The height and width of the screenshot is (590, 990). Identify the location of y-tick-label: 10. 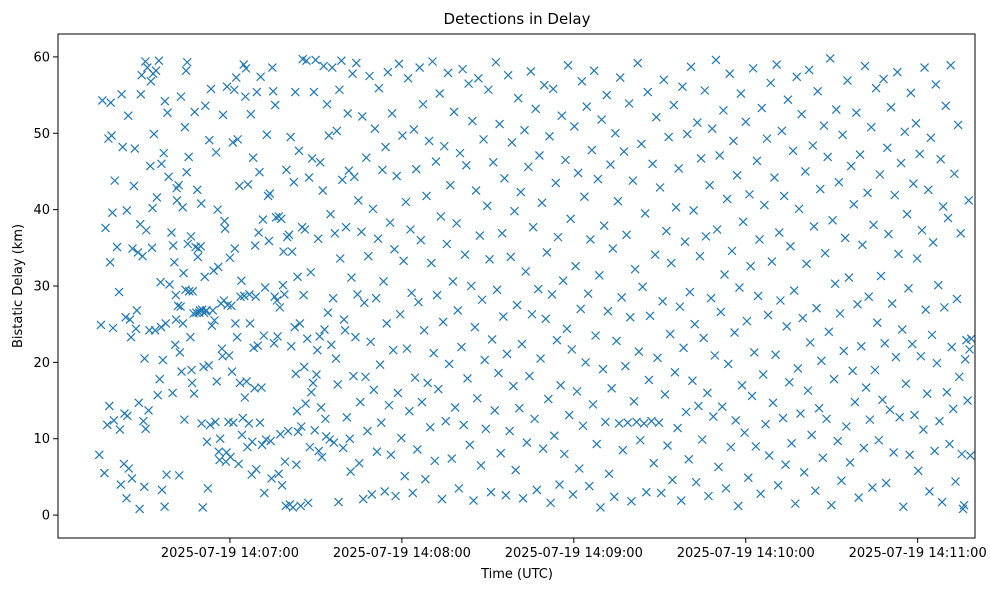
(41, 439).